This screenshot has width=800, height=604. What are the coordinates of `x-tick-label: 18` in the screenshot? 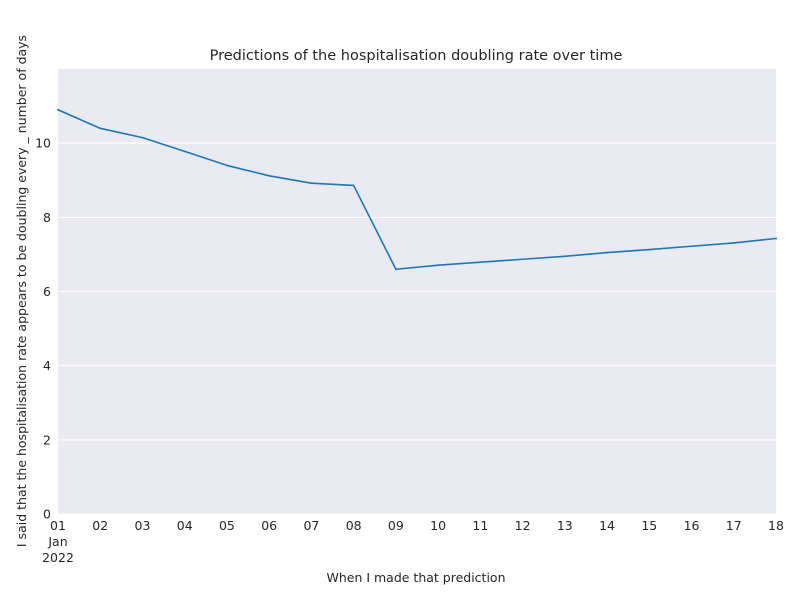 It's located at (776, 525).